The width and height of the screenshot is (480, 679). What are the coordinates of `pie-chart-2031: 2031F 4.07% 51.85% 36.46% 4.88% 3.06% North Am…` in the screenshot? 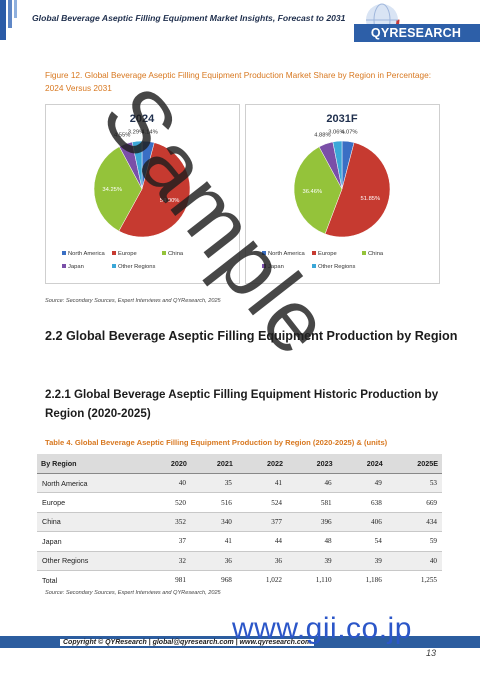 It's located at (342, 194).